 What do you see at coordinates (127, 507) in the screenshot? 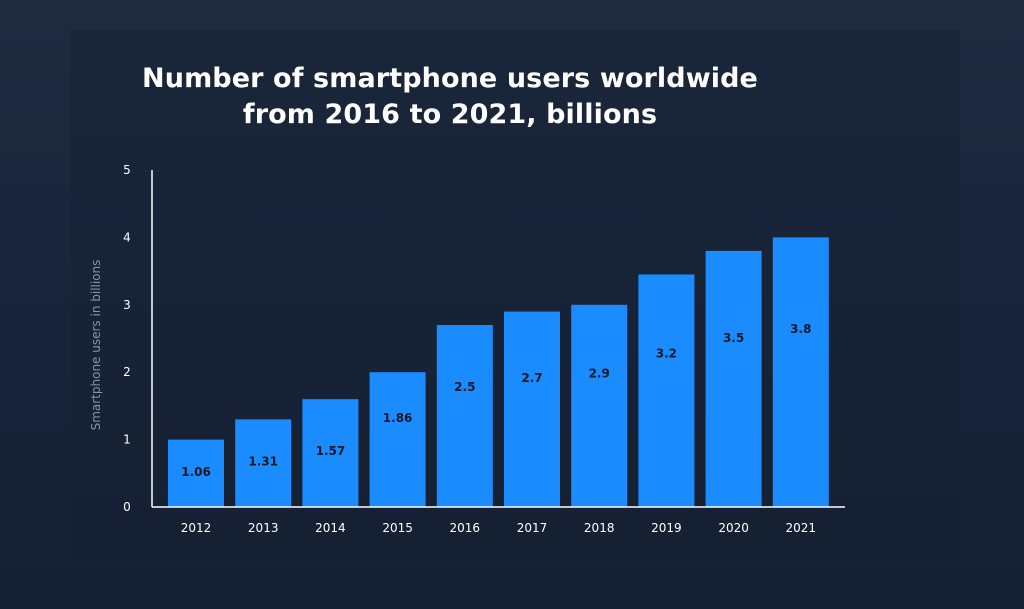
I see `y-tick-label: 0` at bounding box center [127, 507].